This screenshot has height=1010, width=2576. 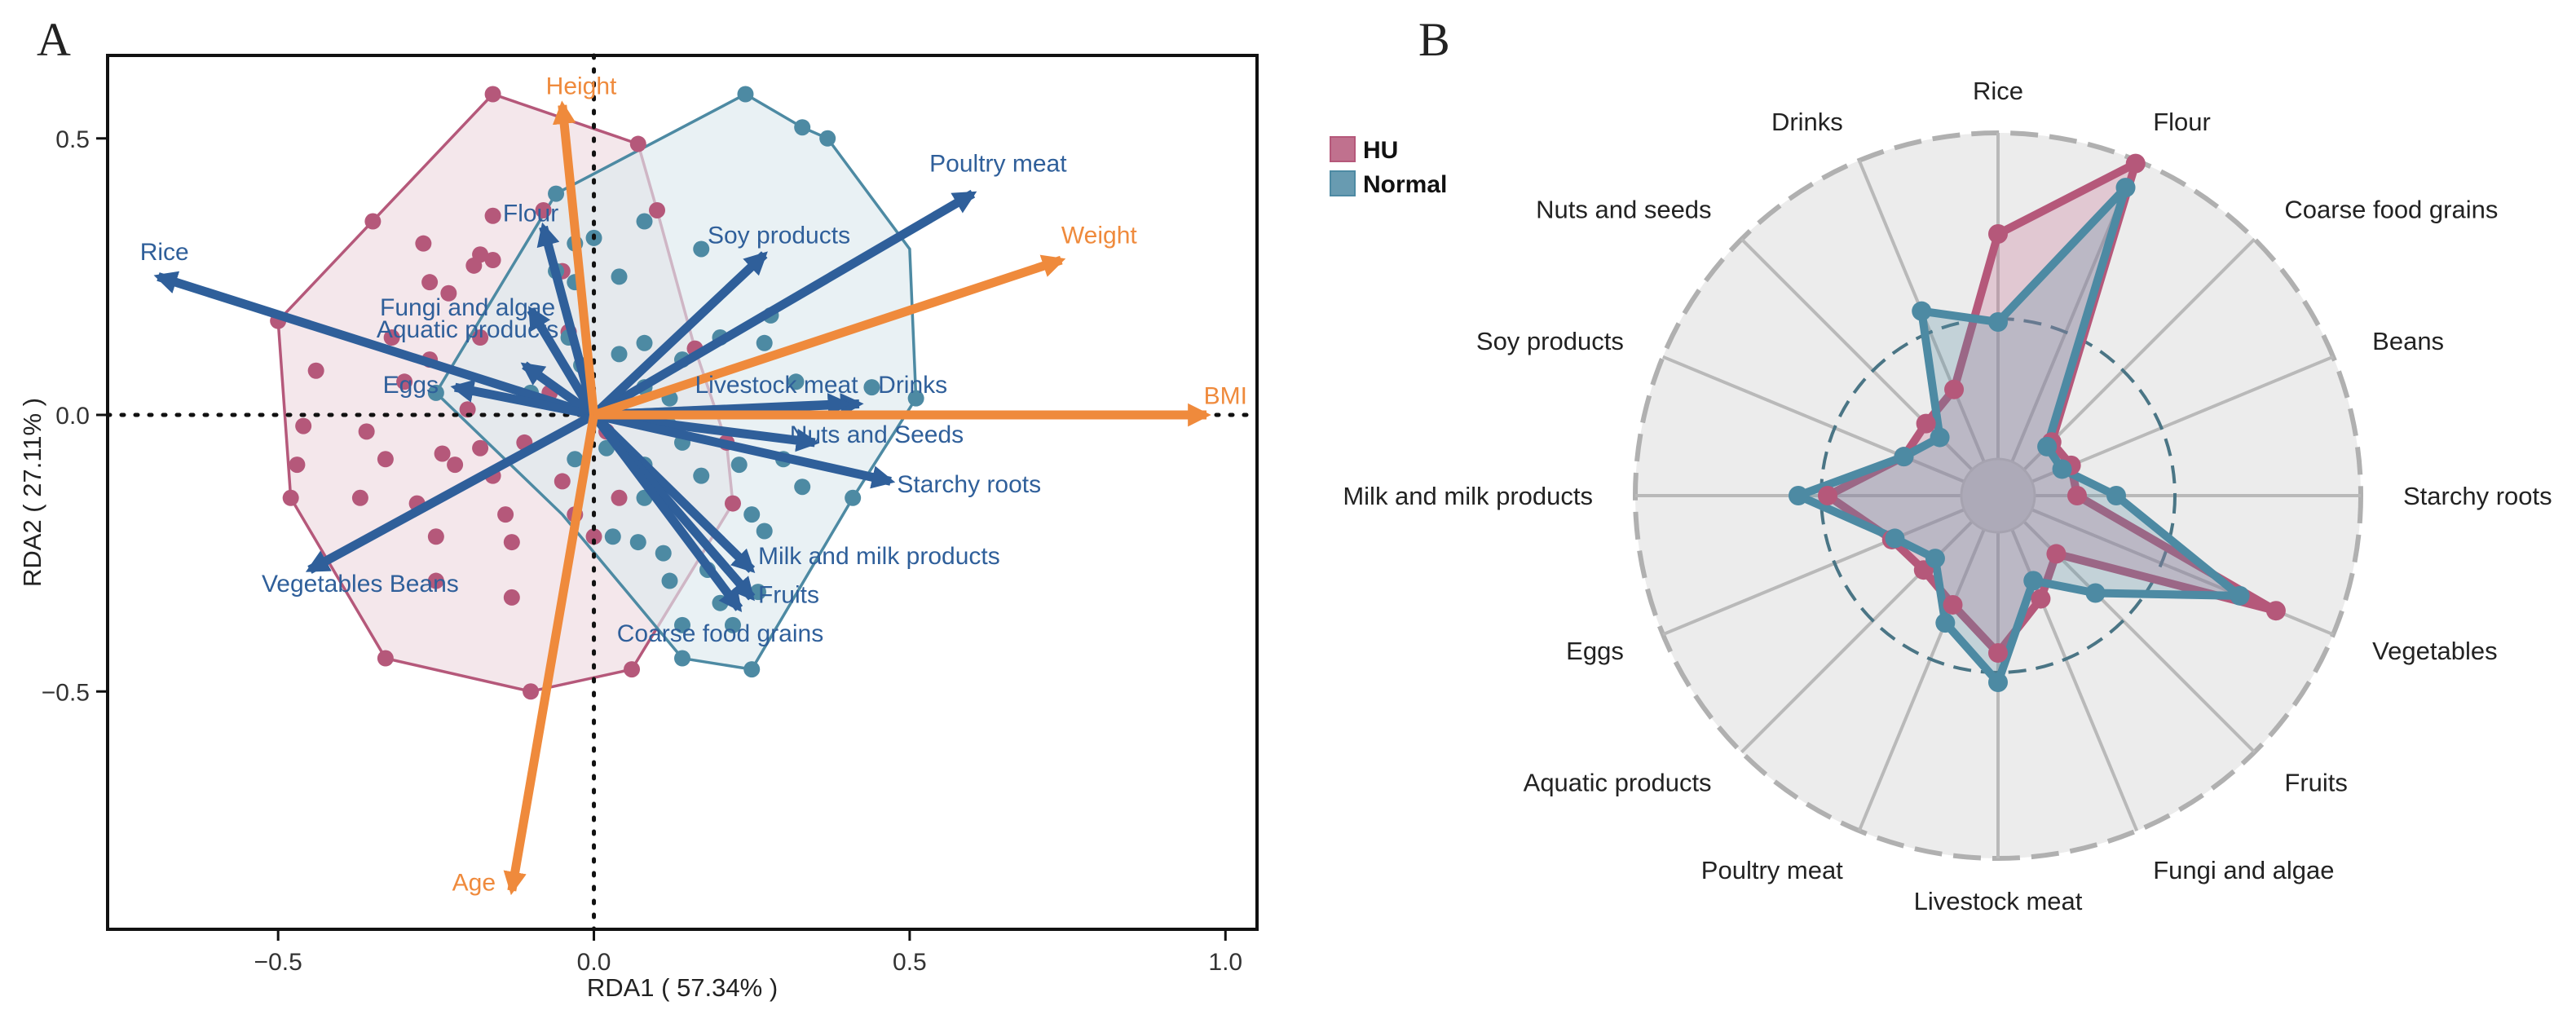 I want to click on radar-label-eggs: Eggs, so click(x=1595, y=651).